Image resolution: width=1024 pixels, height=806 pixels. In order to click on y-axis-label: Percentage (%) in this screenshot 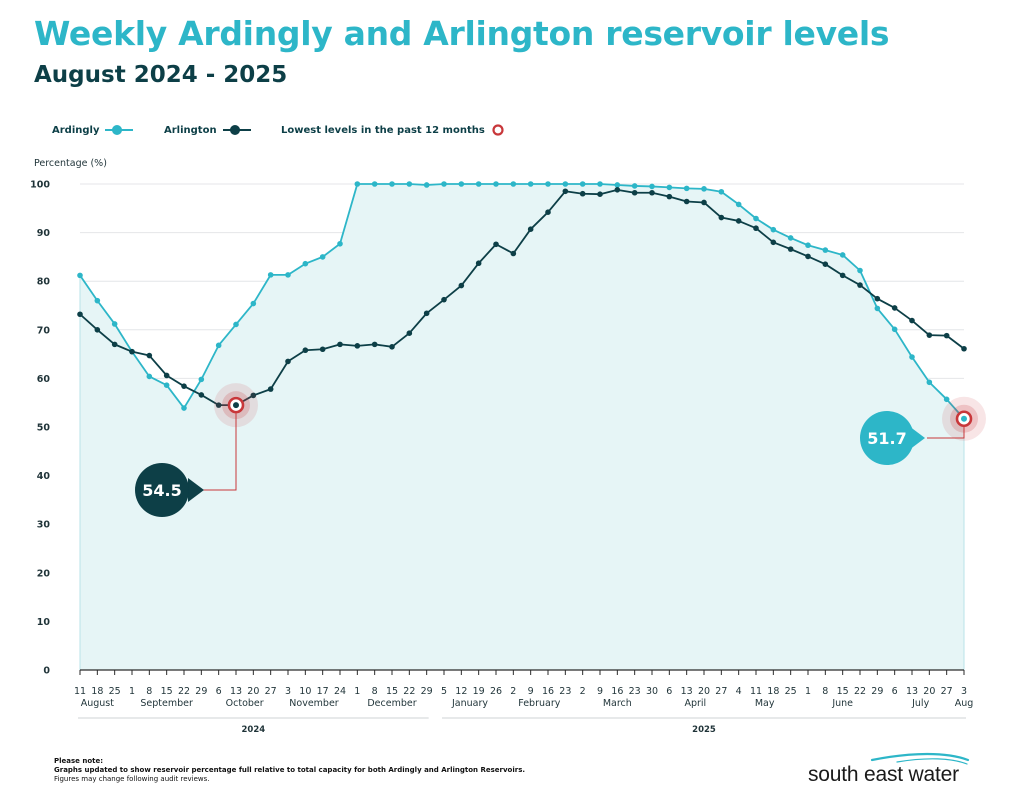, I will do `click(70, 163)`.